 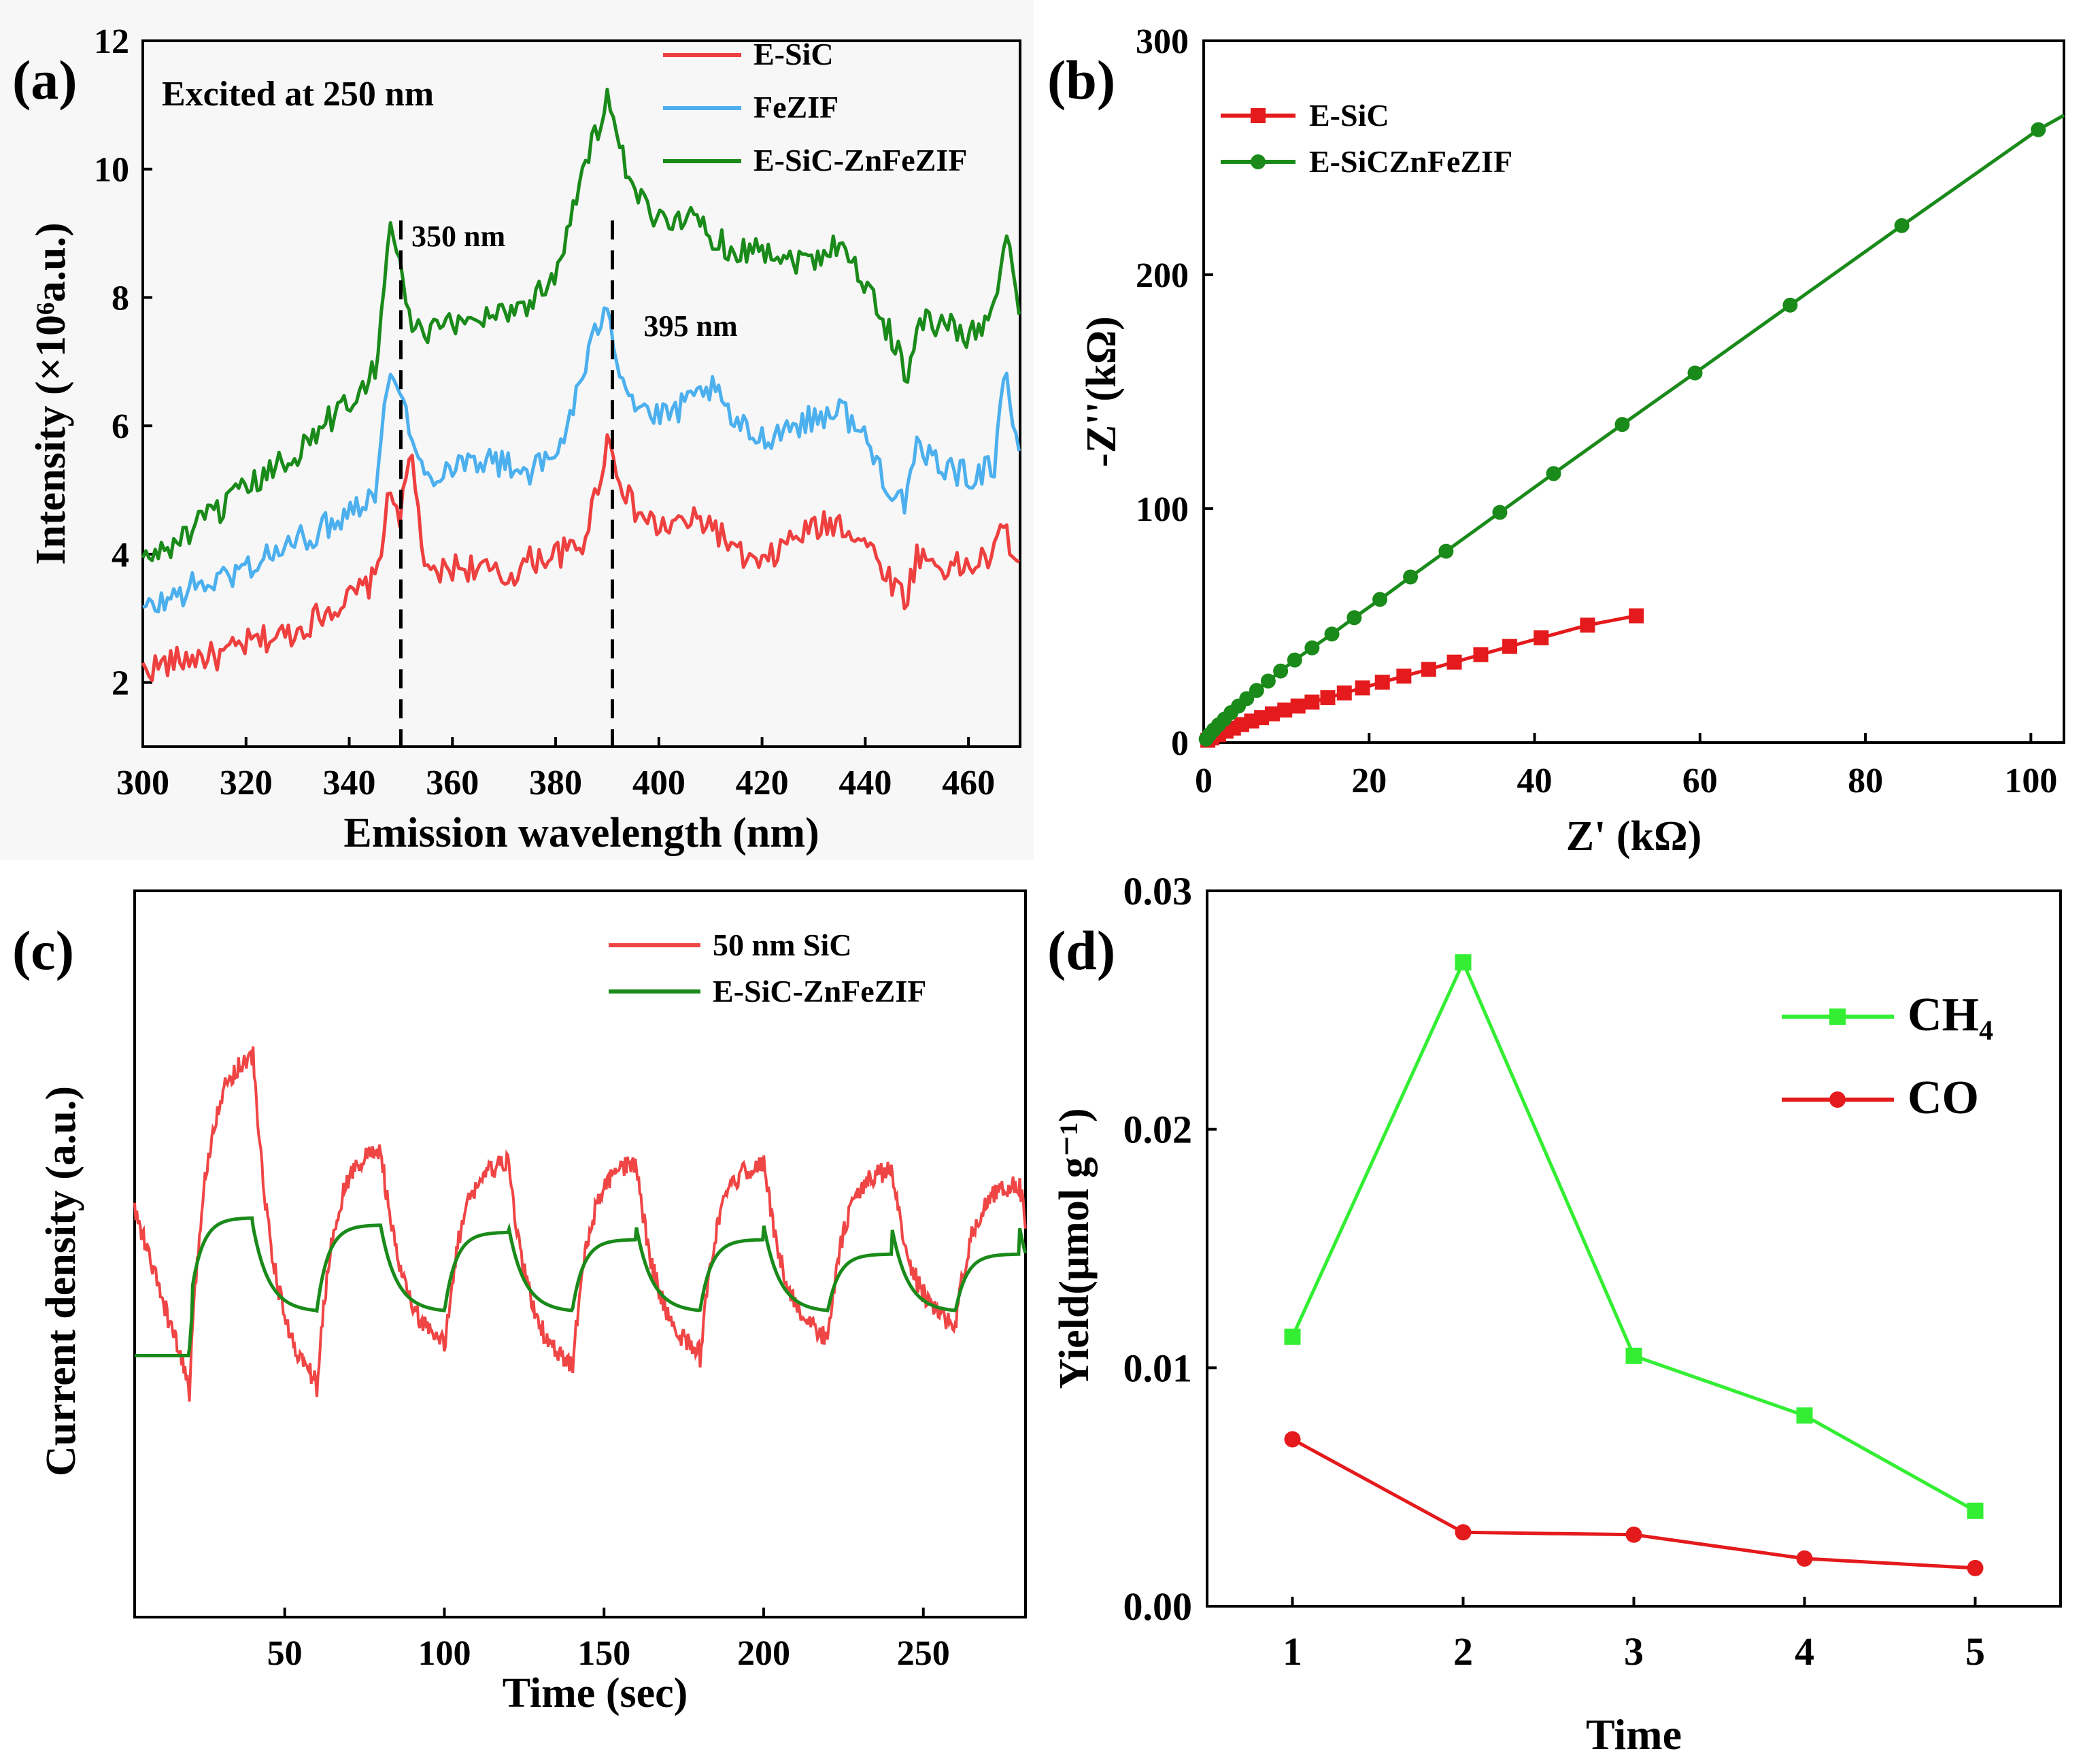 I want to click on panel-b-xlabel: Z' (kΩ), so click(x=1634, y=836).